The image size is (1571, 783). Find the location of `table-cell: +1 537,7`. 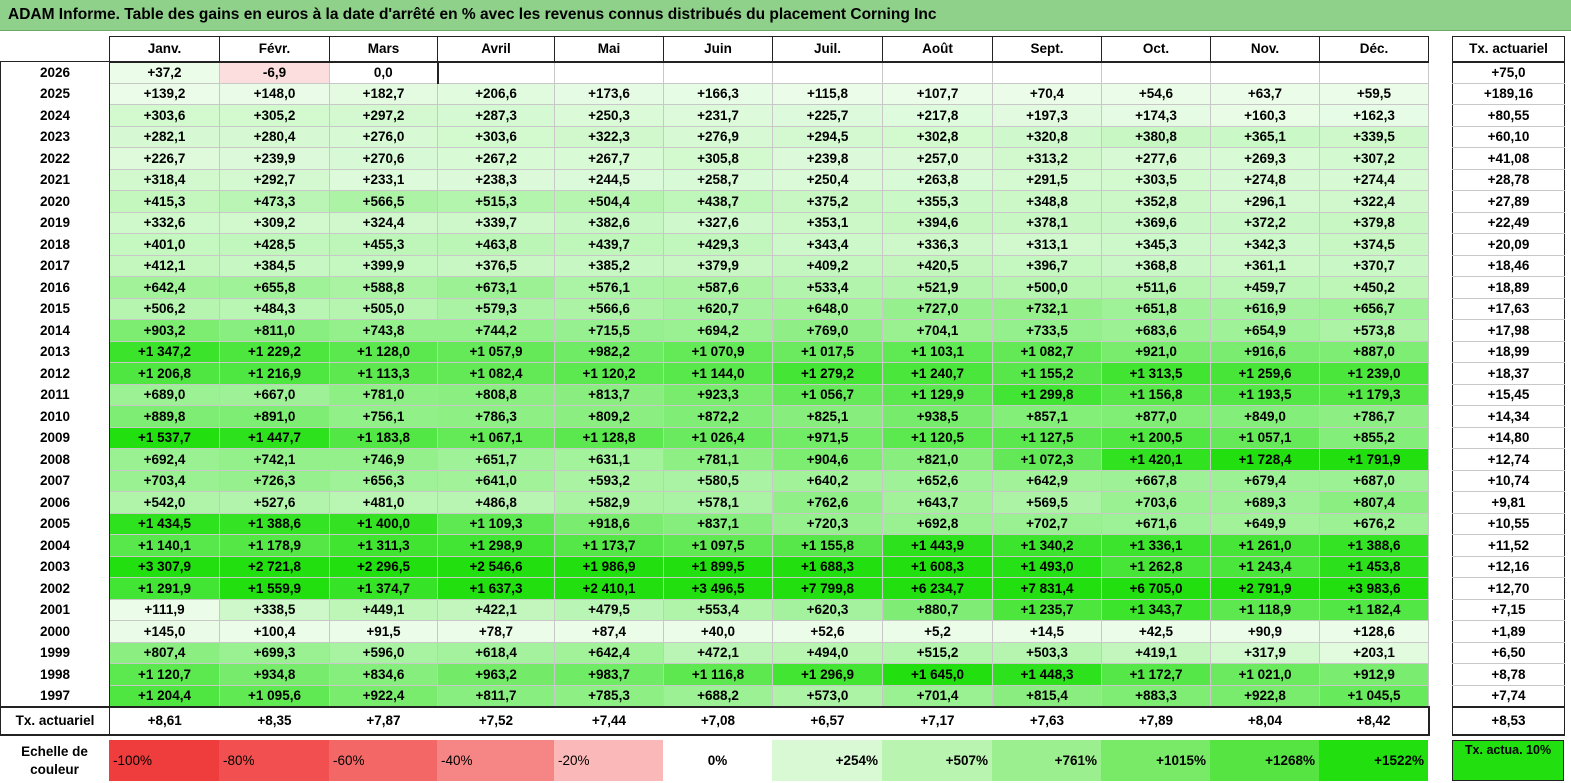

table-cell: +1 537,7 is located at coordinates (164, 437).